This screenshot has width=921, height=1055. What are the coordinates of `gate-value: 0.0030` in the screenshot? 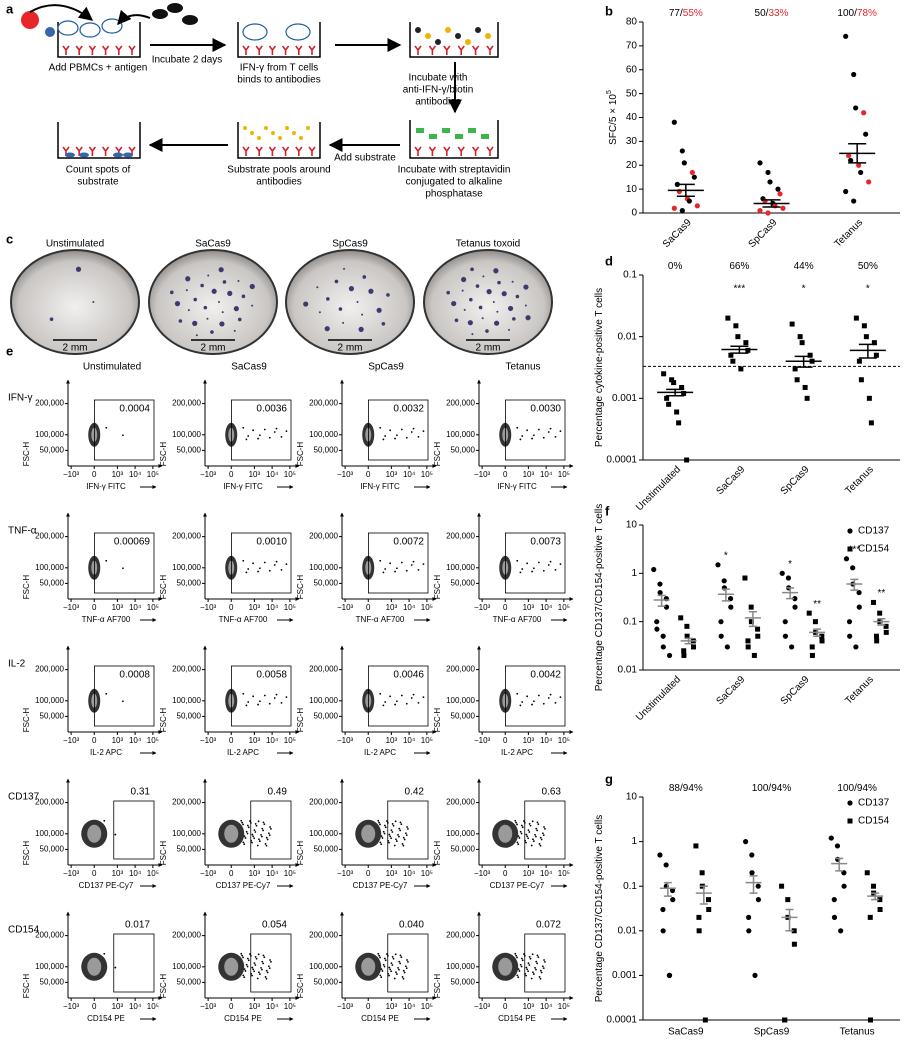 It's located at (545, 409).